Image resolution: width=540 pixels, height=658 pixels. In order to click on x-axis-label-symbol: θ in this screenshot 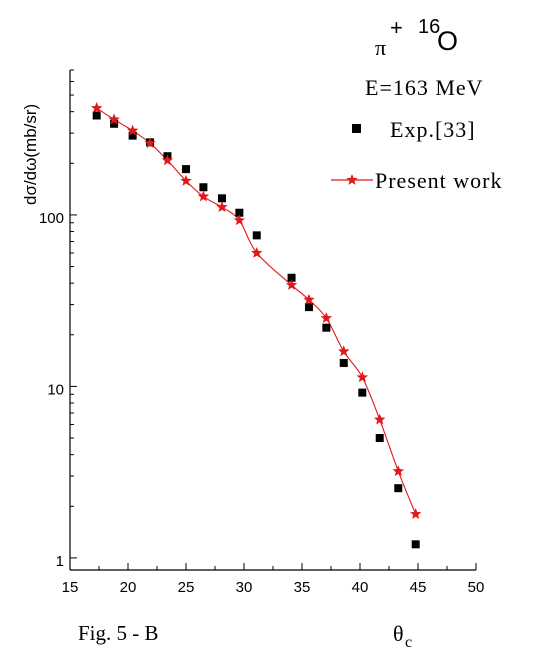, I will do `click(398, 633)`.